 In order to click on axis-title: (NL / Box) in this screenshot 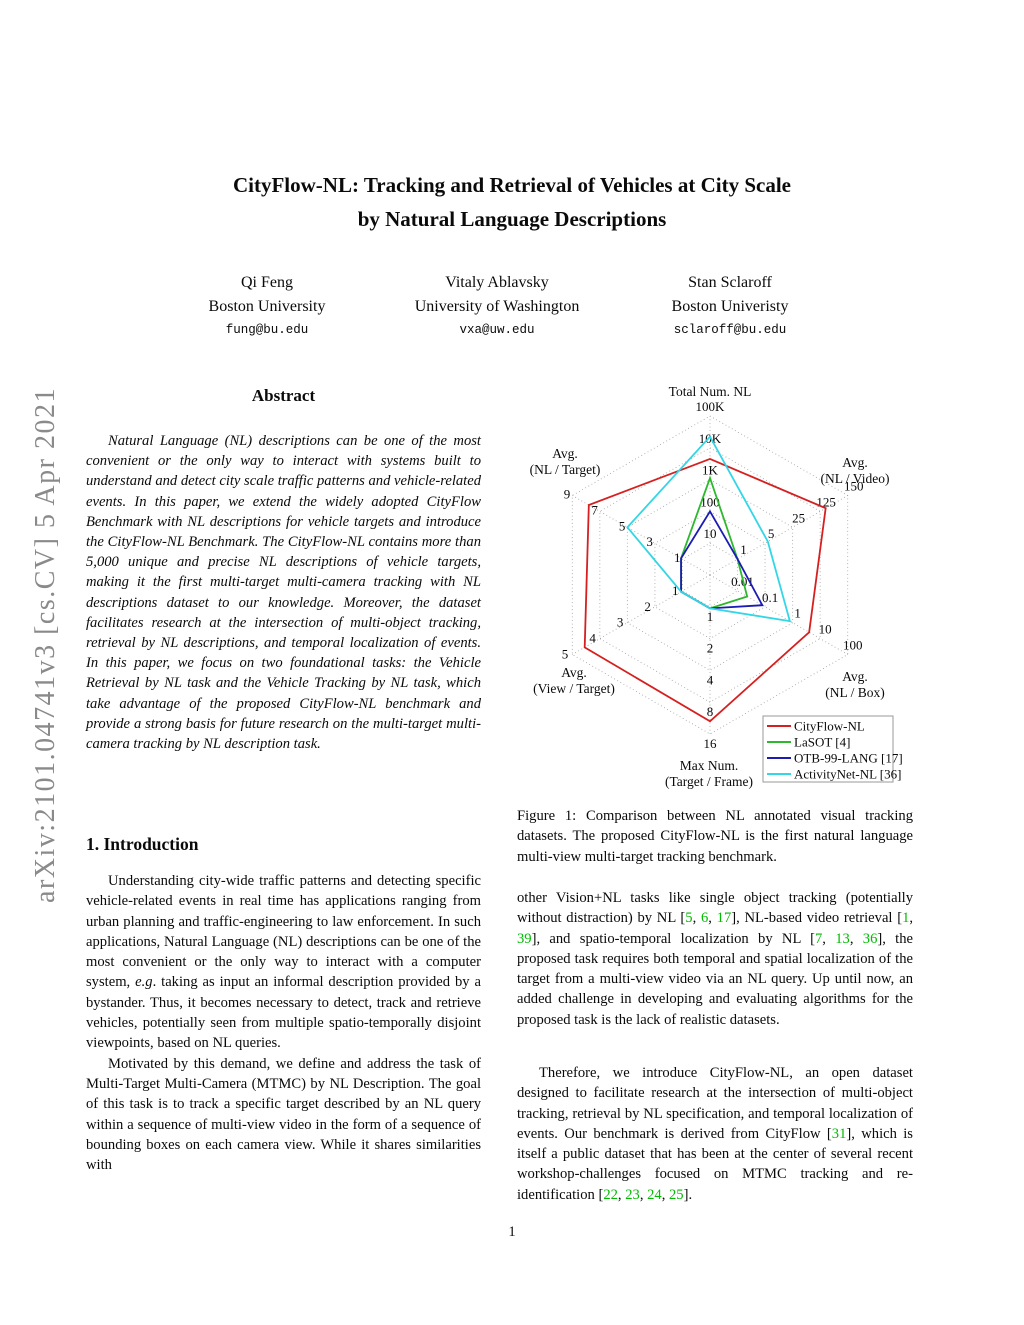, I will do `click(855, 692)`.